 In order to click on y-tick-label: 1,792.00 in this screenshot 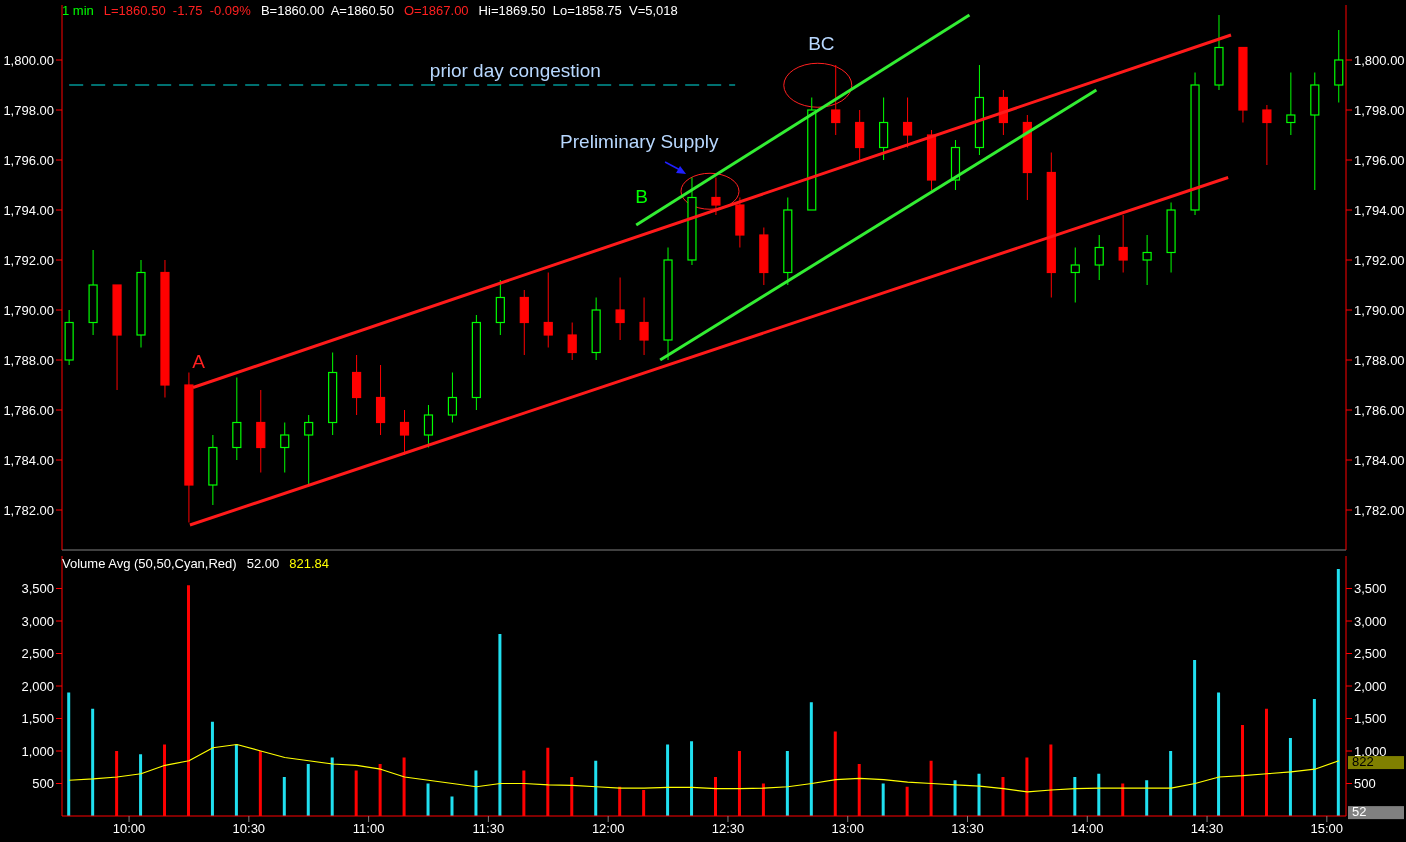, I will do `click(28, 260)`.